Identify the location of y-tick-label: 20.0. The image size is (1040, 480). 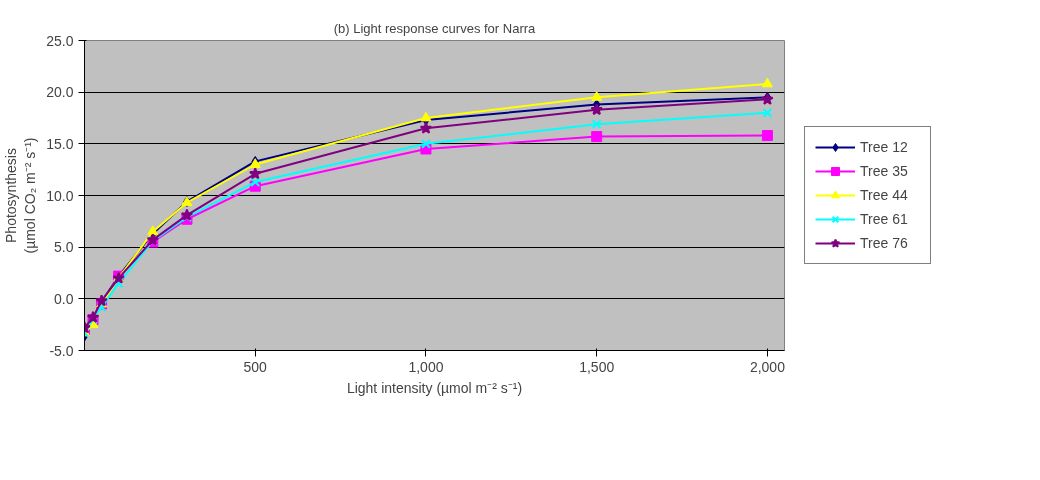
(60, 92).